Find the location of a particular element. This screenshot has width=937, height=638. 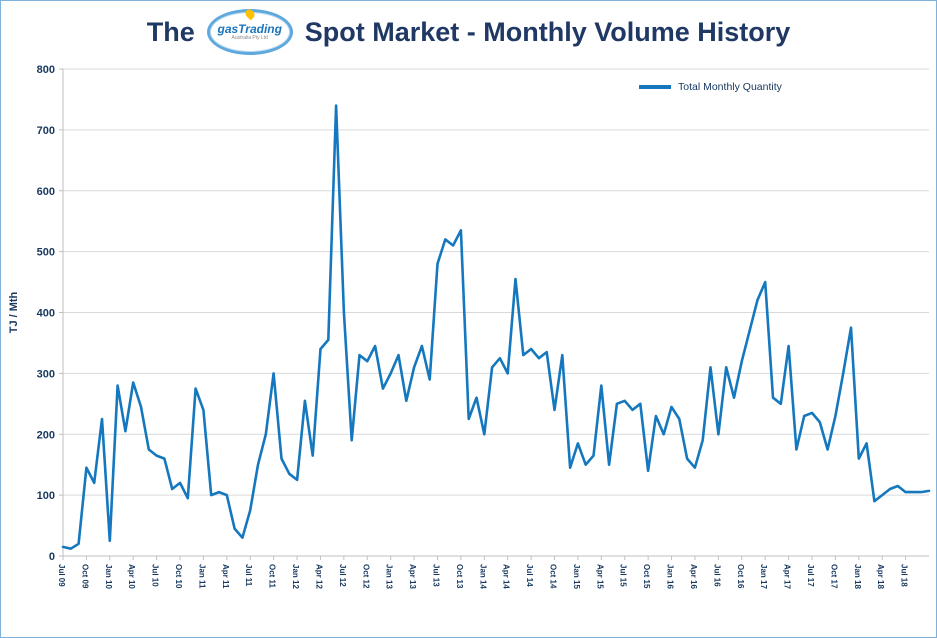

svg-text: Apr 17 is located at coordinates (787, 576).